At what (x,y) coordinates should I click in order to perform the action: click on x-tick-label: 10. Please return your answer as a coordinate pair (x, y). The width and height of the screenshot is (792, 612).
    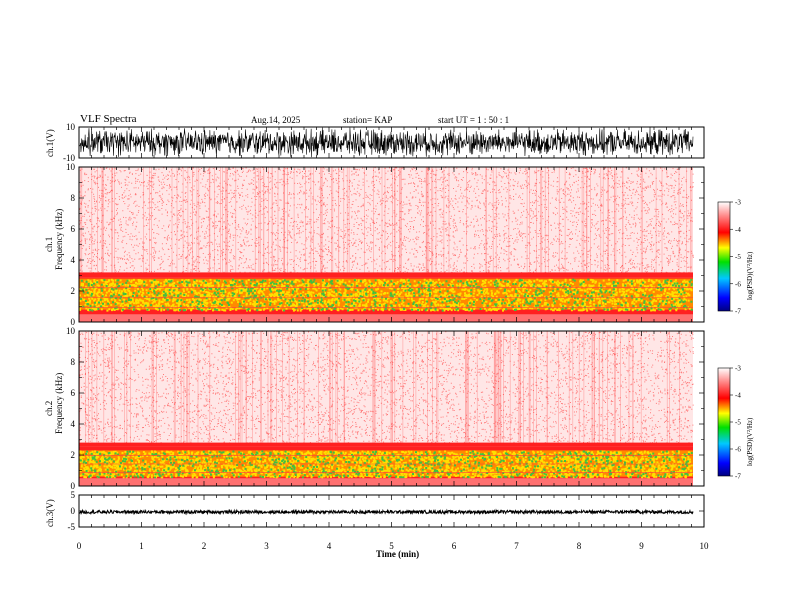
    Looking at the image, I should click on (705, 546).